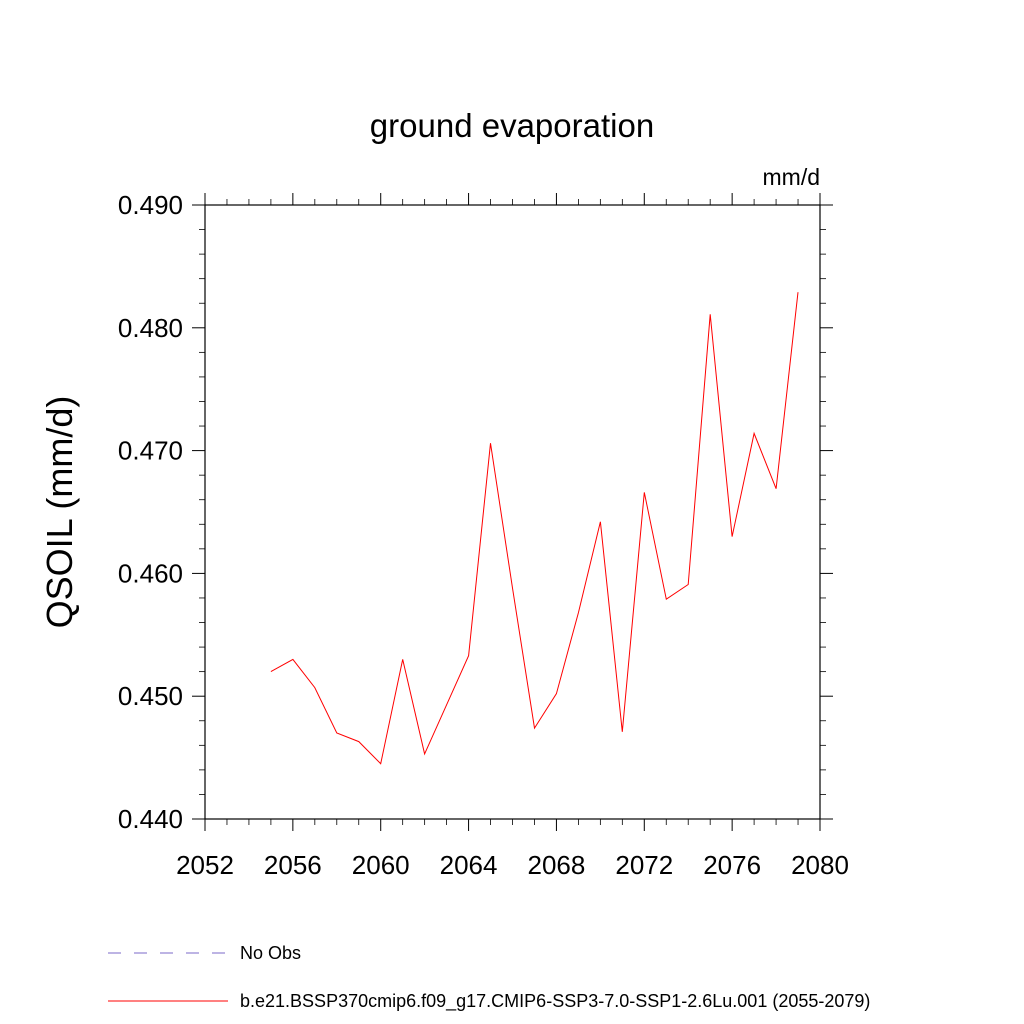 The height and width of the screenshot is (1024, 1024). Describe the element at coordinates (150, 573) in the screenshot. I see `y-tick-label: 0.460` at that location.